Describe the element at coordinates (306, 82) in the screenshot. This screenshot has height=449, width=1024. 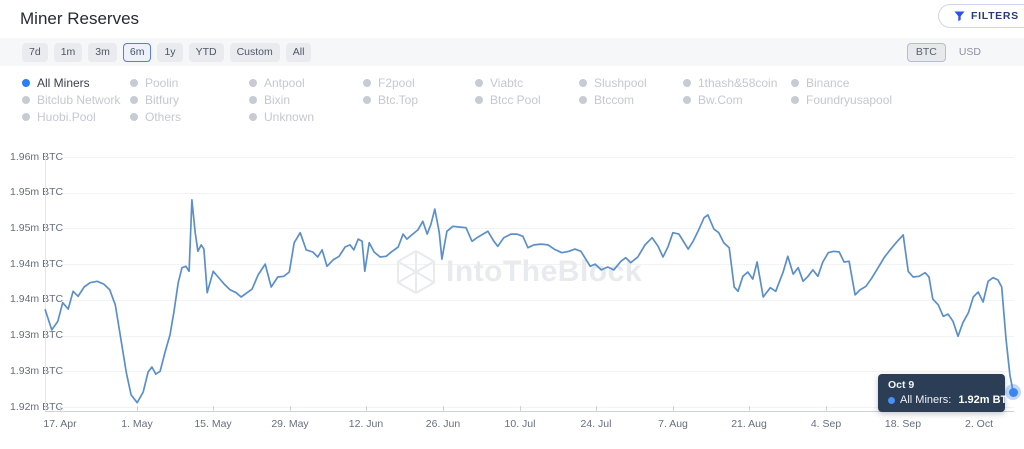
I see `legend-item-antpool: Antpool` at that location.